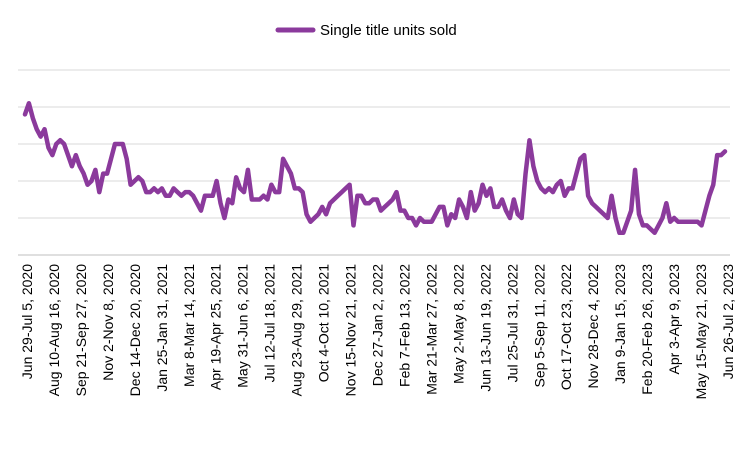 The height and width of the screenshot is (452, 750). I want to click on x-tick-label: Oct 17-Oct 23, 2022, so click(566, 327).